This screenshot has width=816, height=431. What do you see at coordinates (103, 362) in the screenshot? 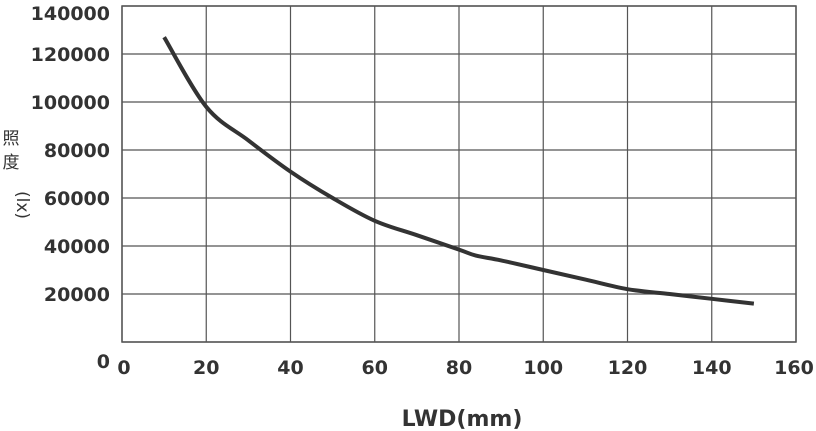
I see `y-tick-label: 0` at bounding box center [103, 362].